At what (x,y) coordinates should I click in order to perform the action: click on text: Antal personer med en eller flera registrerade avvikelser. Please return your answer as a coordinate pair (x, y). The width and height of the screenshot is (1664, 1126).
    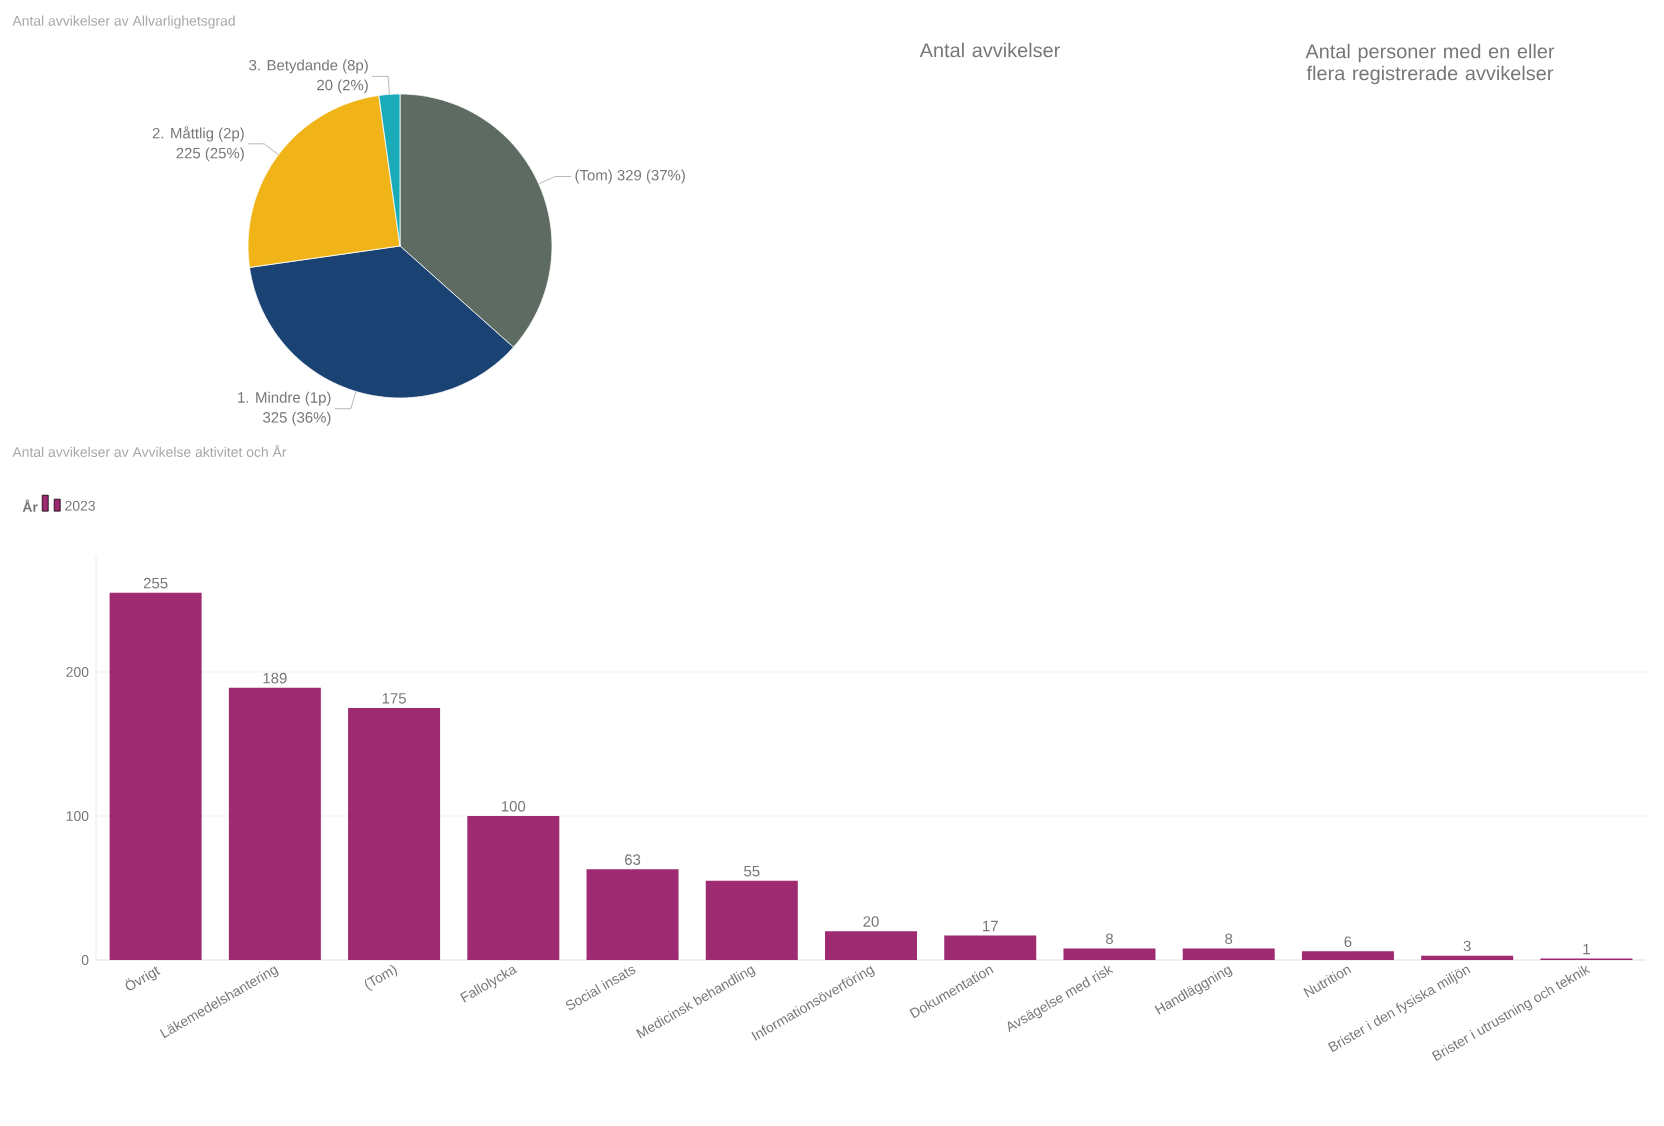
    Looking at the image, I should click on (1430, 64).